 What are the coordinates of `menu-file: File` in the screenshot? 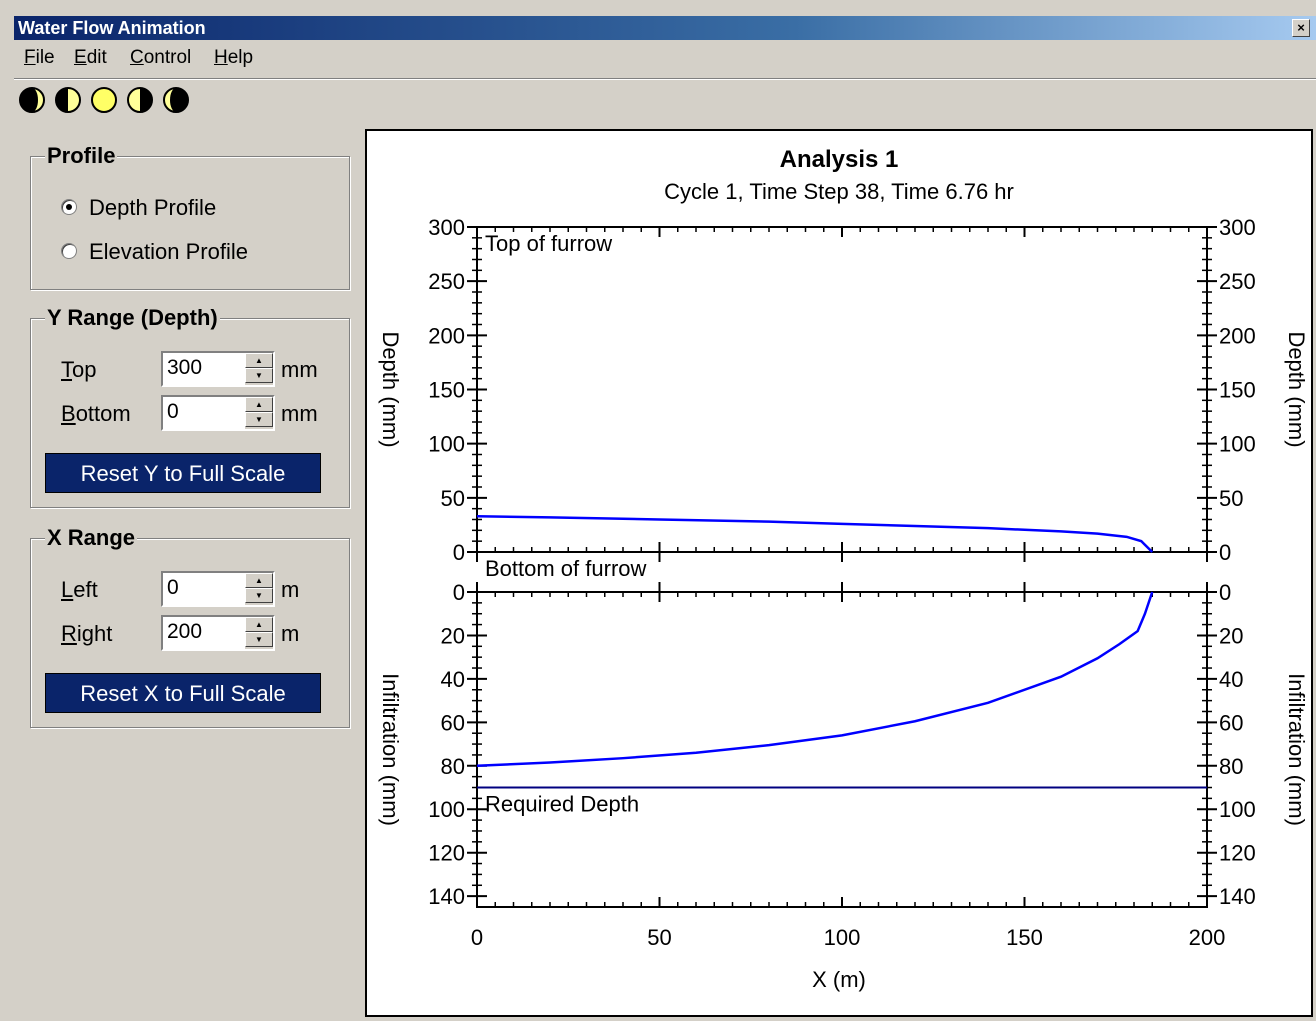 It's located at (39, 57).